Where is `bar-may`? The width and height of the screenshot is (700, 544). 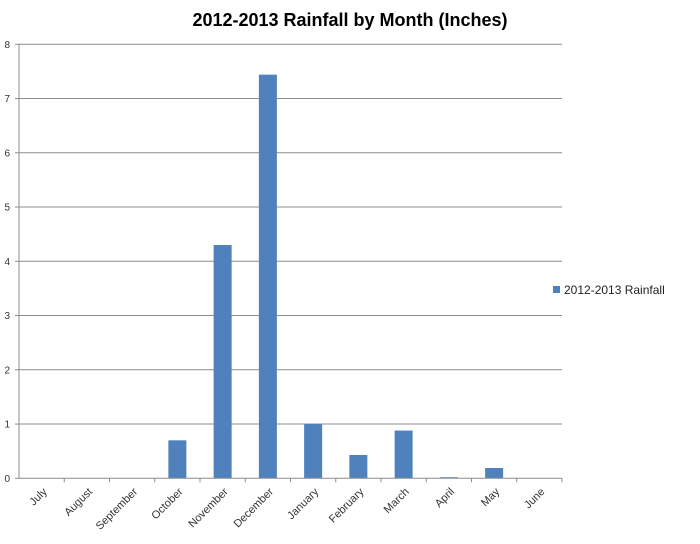
bar-may is located at coordinates (494, 473).